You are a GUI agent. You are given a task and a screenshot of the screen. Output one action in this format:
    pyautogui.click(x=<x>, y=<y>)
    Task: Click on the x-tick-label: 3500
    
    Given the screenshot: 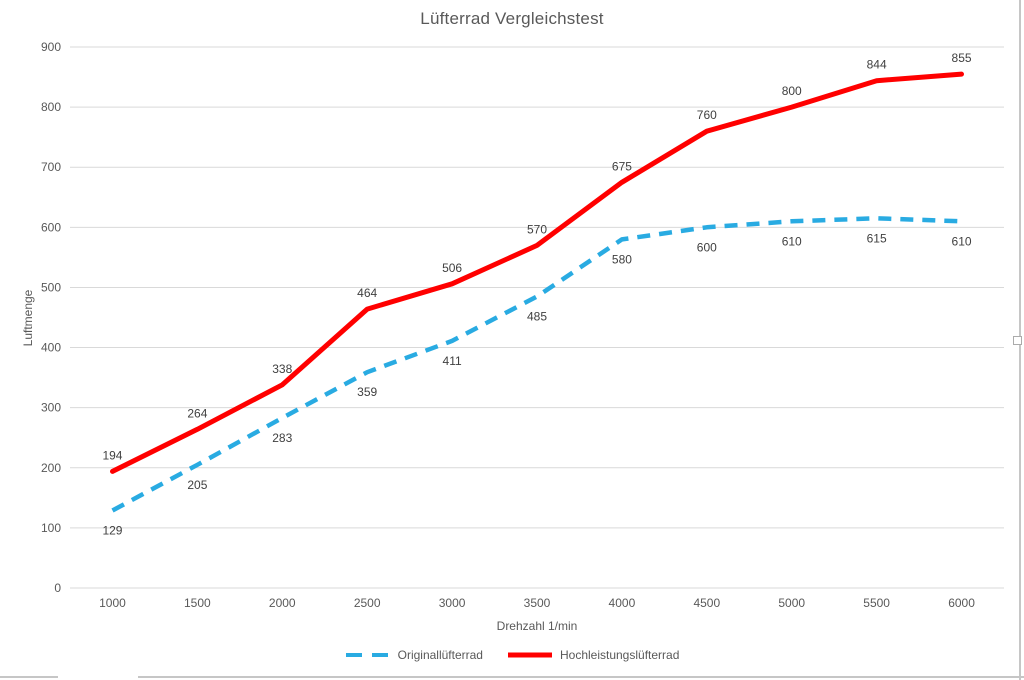 What is the action you would take?
    pyautogui.click(x=537, y=603)
    